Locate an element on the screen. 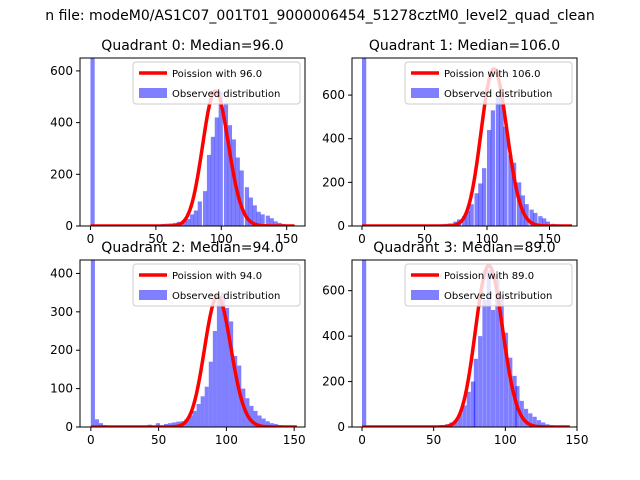  subplot-title: Quadrant 3: Median=89.0 is located at coordinates (464, 248).